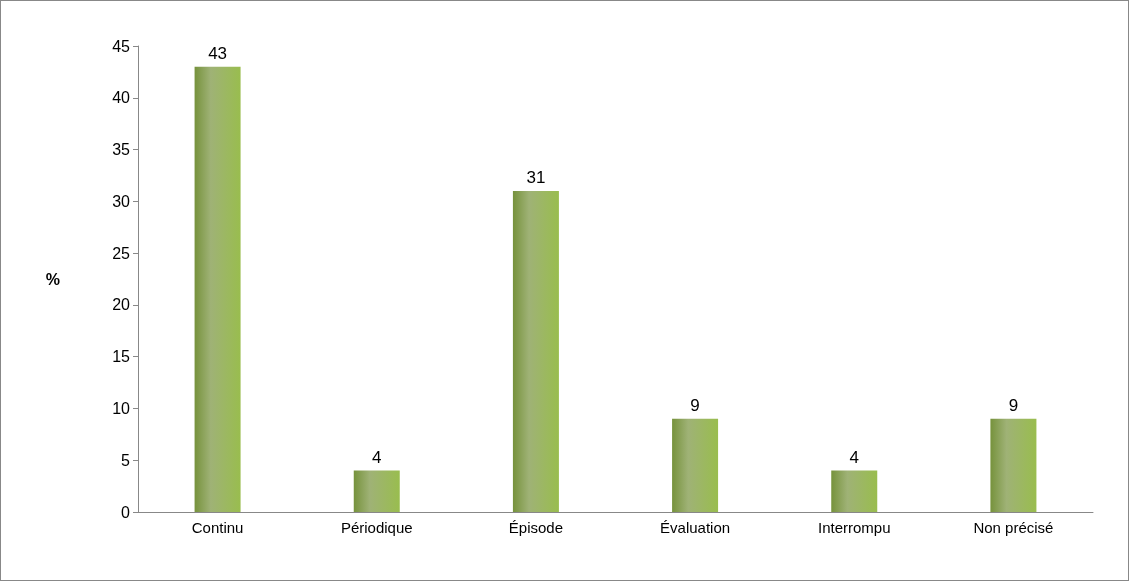 The height and width of the screenshot is (581, 1129). I want to click on x-tick-label: Continu, so click(217, 527).